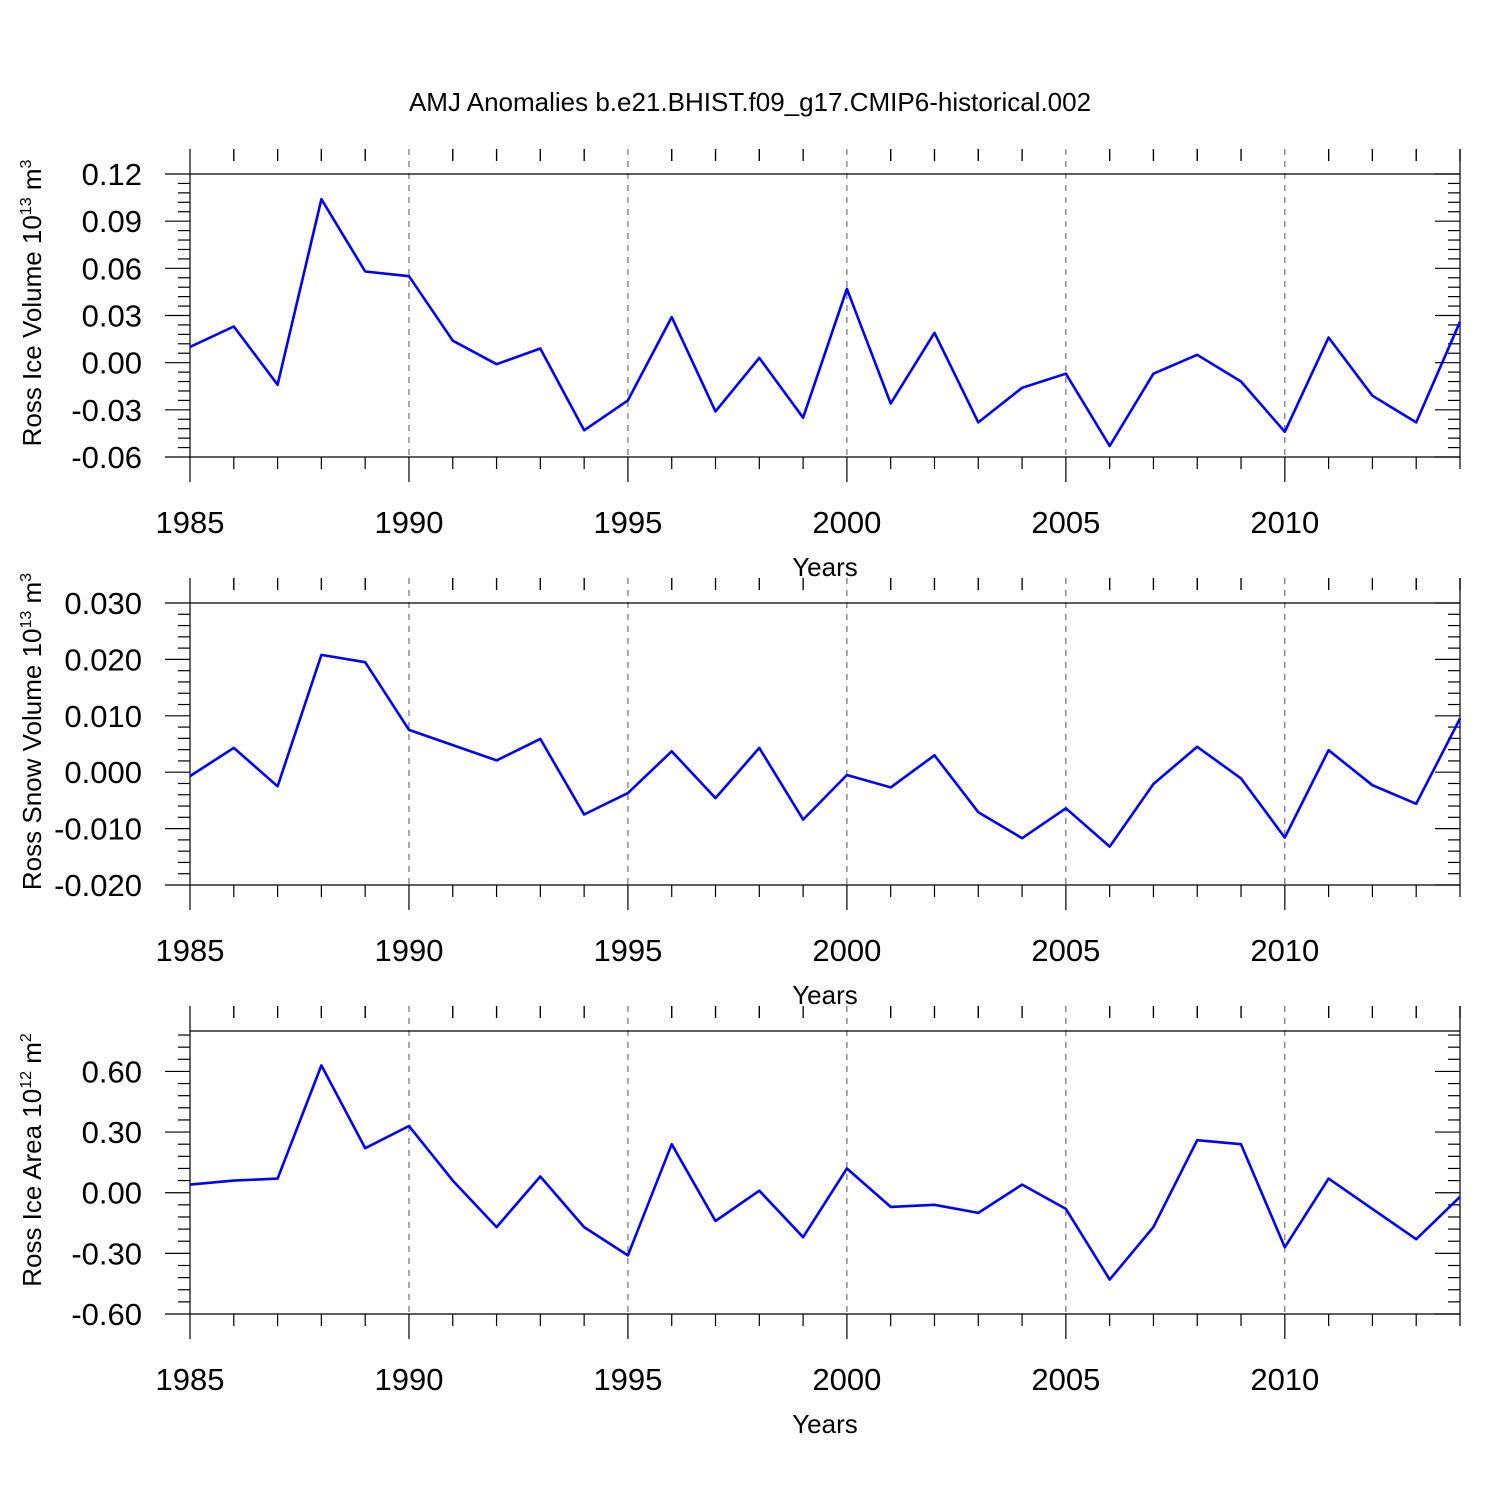 The height and width of the screenshot is (1500, 1500). What do you see at coordinates (98, 829) in the screenshot?
I see `y-tick-label: -0.010` at bounding box center [98, 829].